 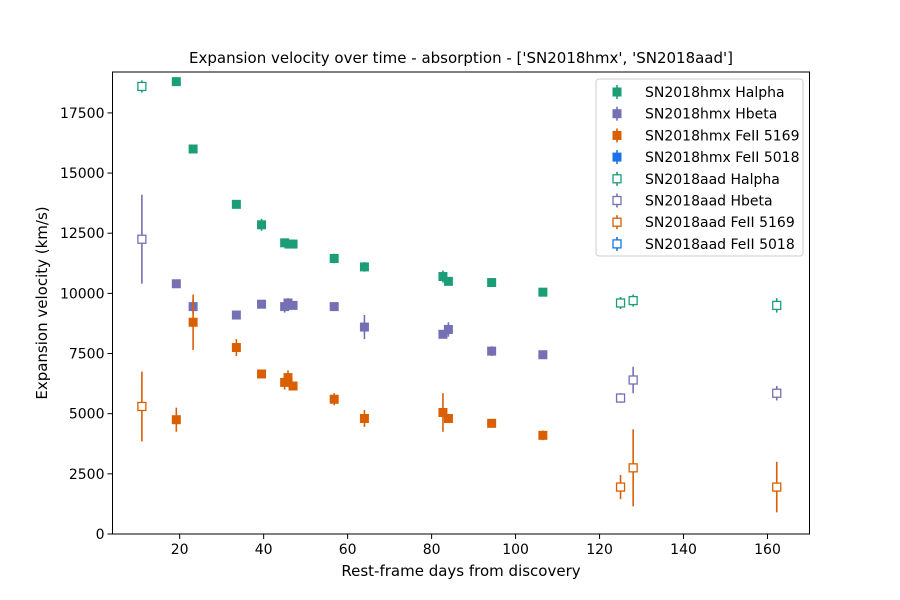 What do you see at coordinates (683, 550) in the screenshot?
I see `x-tick-label: 140` at bounding box center [683, 550].